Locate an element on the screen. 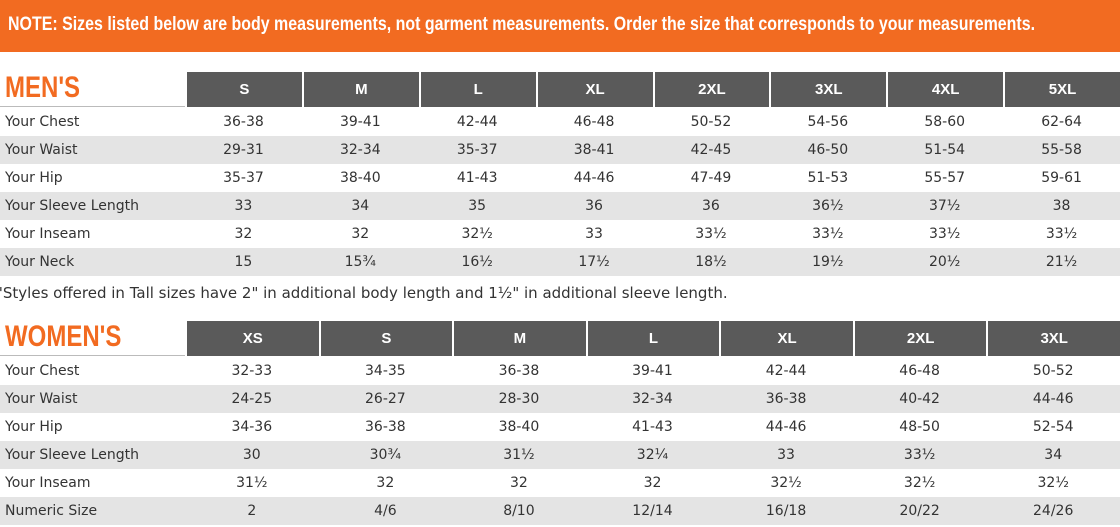  cell-value: 17½ is located at coordinates (594, 262).